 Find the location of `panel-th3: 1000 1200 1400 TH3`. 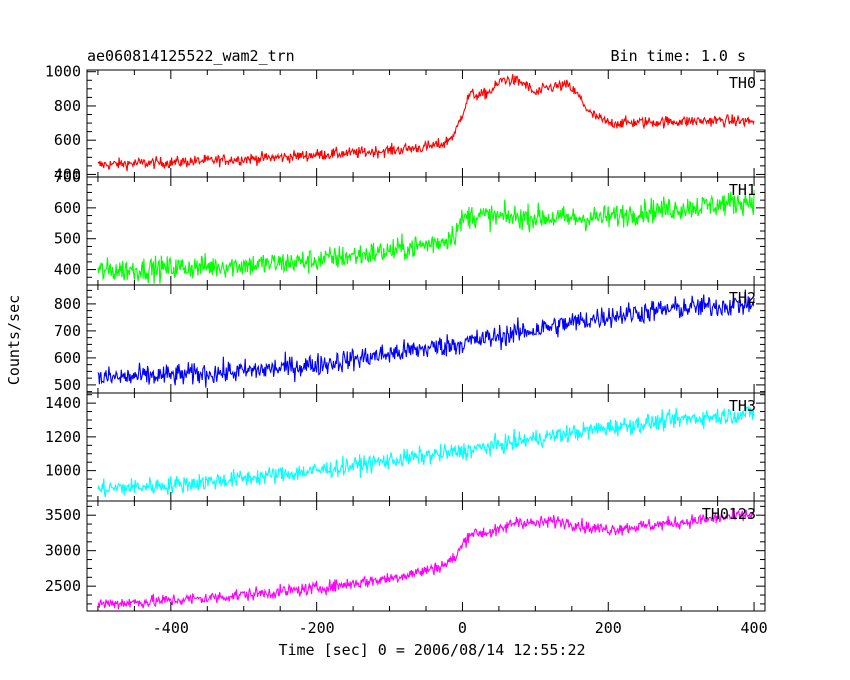

panel-th3: 1000 1200 1400 TH3 is located at coordinates (405, 447).